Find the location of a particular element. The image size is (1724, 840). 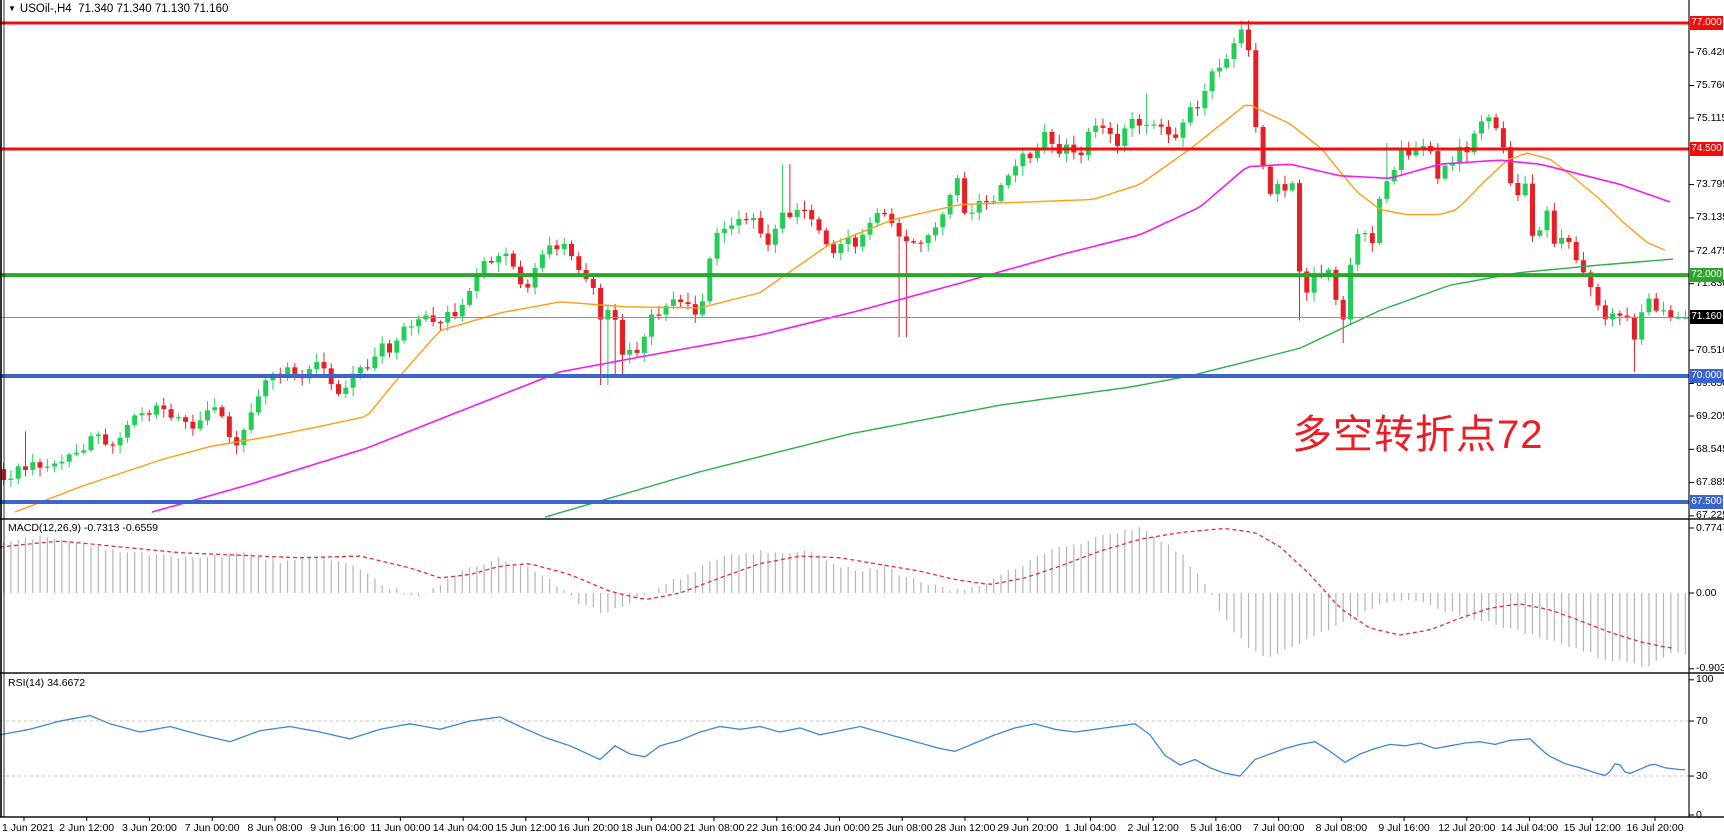

price-tick-label: 67.885 is located at coordinates (1710, 482).